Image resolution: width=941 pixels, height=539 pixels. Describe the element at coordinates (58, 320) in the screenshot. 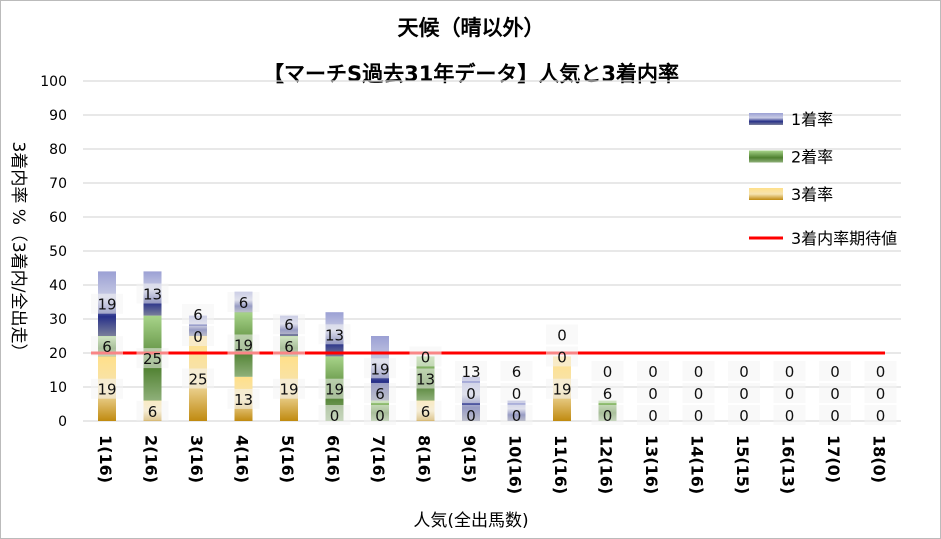

I see `y-tick-label: 30` at that location.